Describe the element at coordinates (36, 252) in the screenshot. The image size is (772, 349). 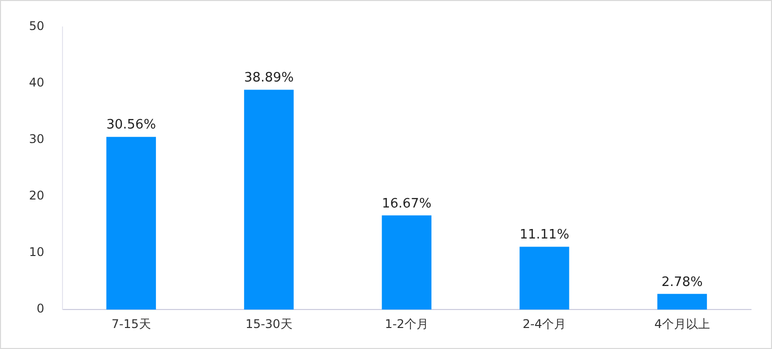
I see `y-tick-label: 10` at that location.